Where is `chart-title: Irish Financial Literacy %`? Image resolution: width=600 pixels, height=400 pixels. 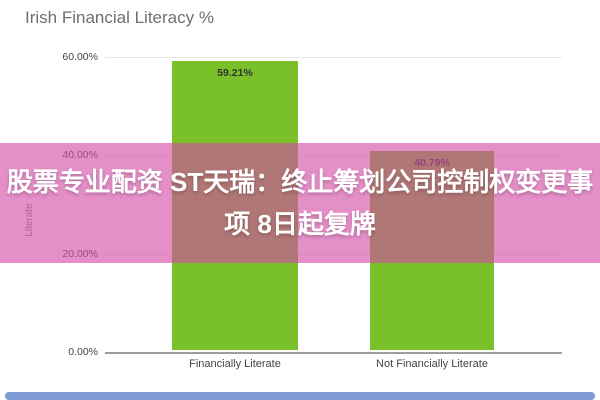 chart-title: Irish Financial Literacy % is located at coordinates (119, 17).